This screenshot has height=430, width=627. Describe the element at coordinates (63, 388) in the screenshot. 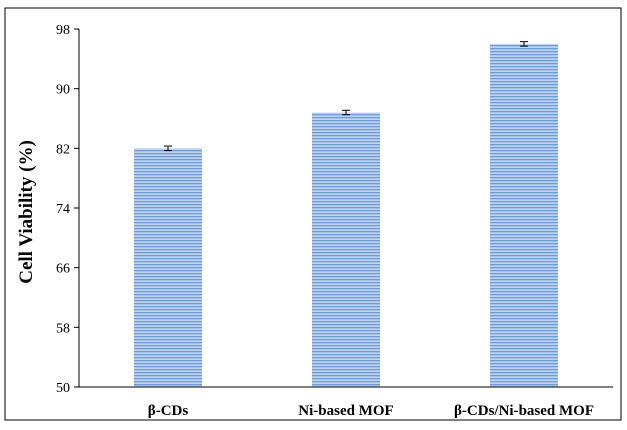

I see `y-tick-label: 50` at that location.